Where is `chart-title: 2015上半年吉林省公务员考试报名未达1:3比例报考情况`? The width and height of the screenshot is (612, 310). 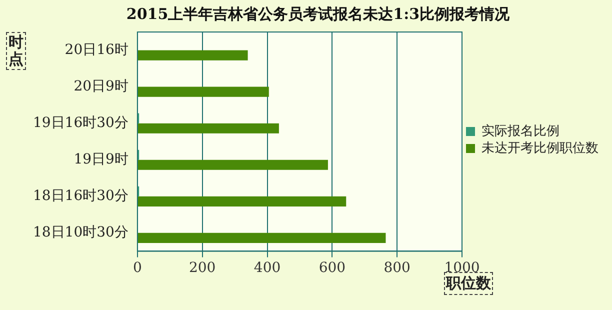
chart-title: 2015上半年吉林省公务员考试报名未达1:3比例报考情况 is located at coordinates (318, 13).